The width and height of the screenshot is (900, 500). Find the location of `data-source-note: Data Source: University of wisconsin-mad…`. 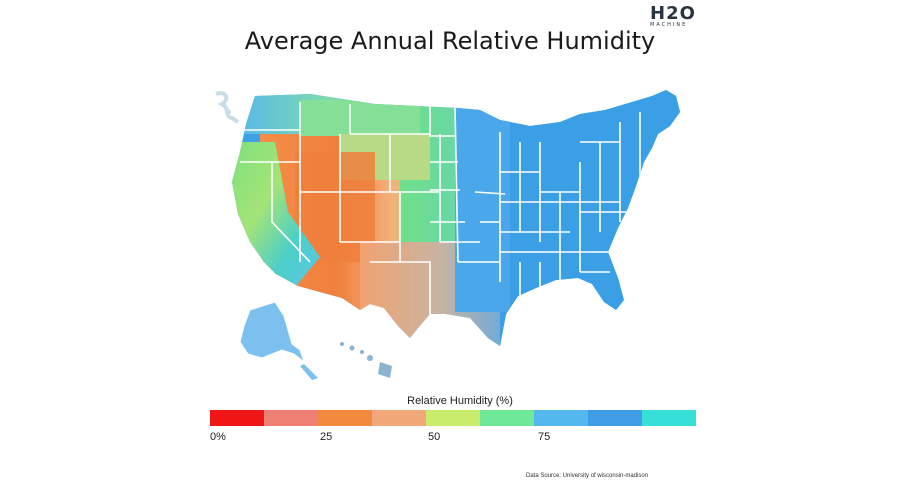

data-source-note: Data Source: University of wisconsin-mad… is located at coordinates (587, 476).